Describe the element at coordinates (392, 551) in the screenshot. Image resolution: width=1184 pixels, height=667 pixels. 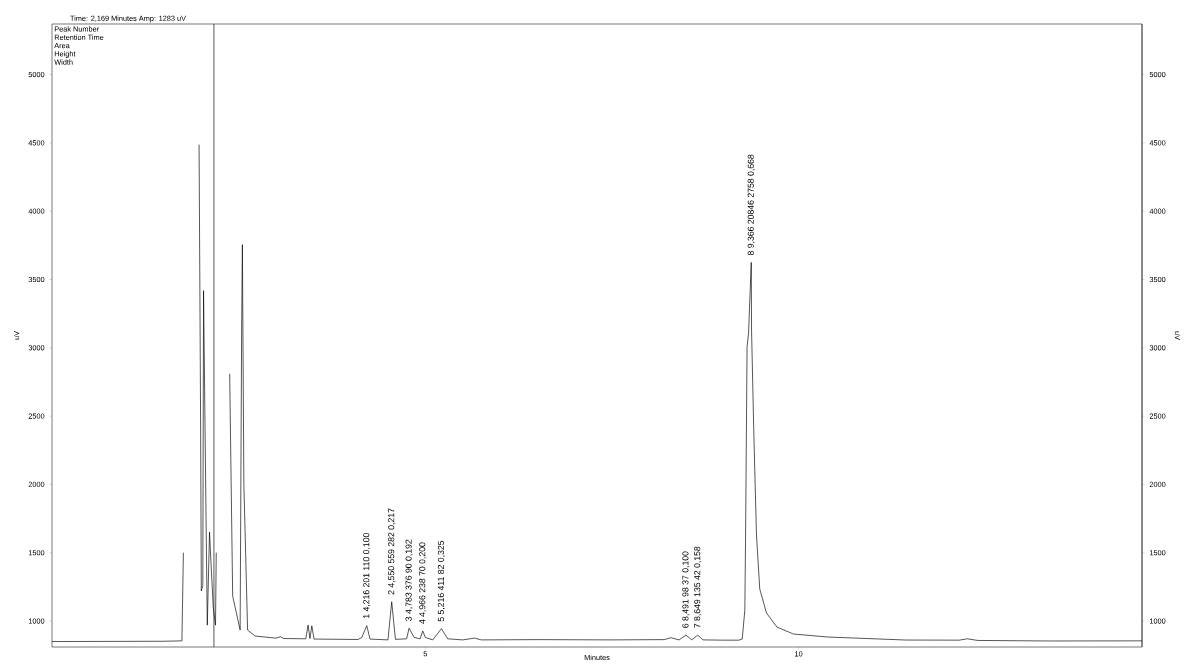
I see `annotation: 2 4,550 559 282 0,217` at that location.